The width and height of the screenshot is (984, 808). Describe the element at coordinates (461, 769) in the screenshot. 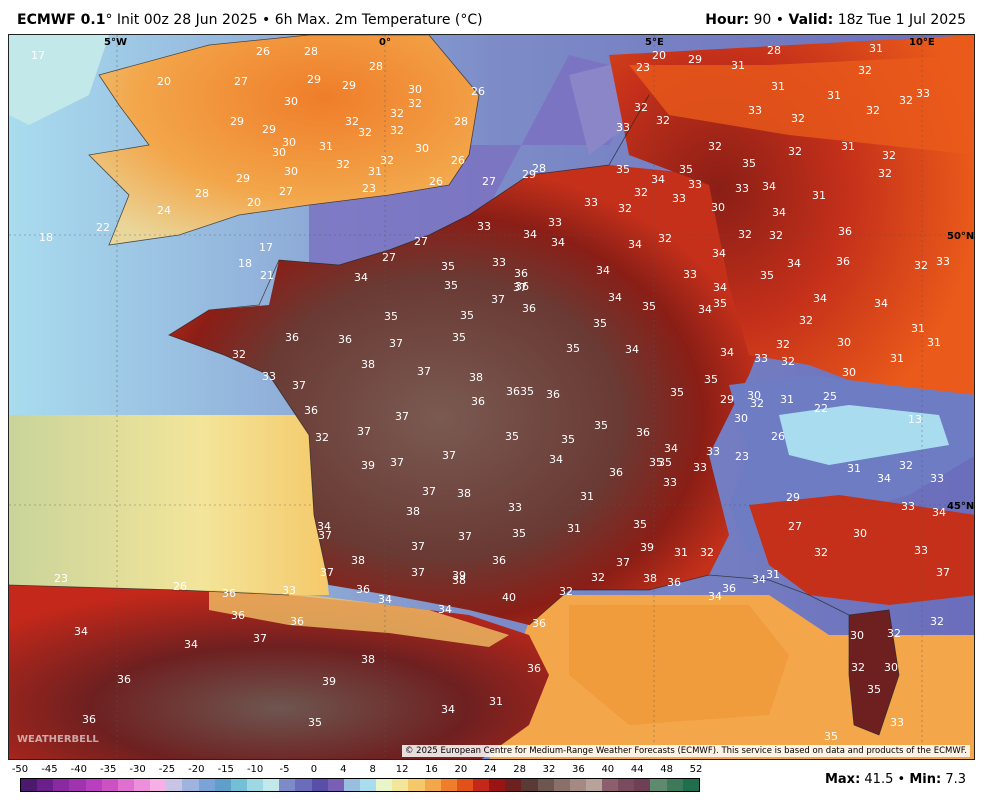

I see `colorbar-tick: 20` at that location.